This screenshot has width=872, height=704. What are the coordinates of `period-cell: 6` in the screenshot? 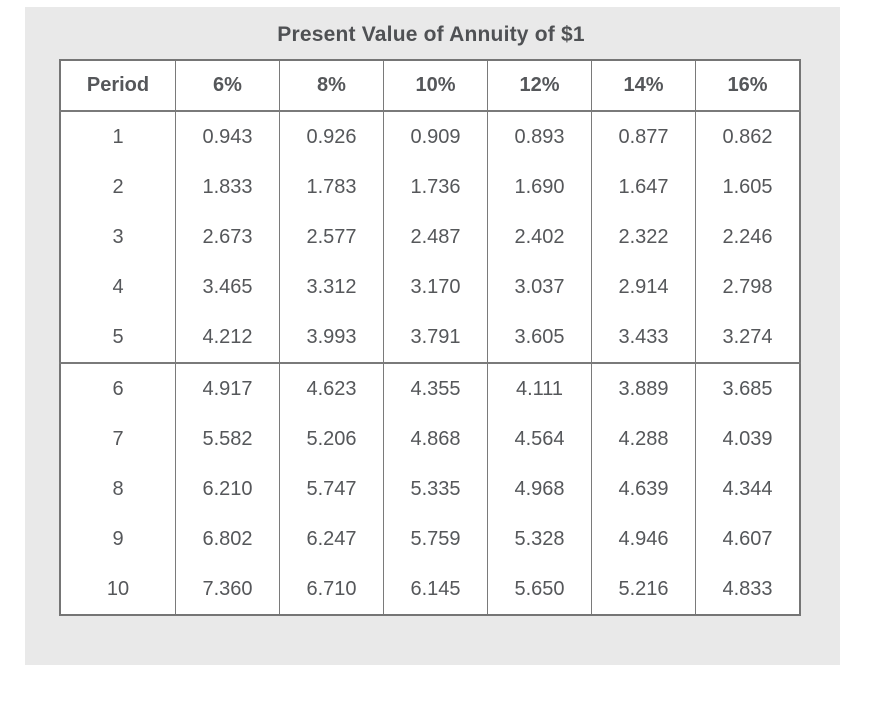 It's located at (118, 388).